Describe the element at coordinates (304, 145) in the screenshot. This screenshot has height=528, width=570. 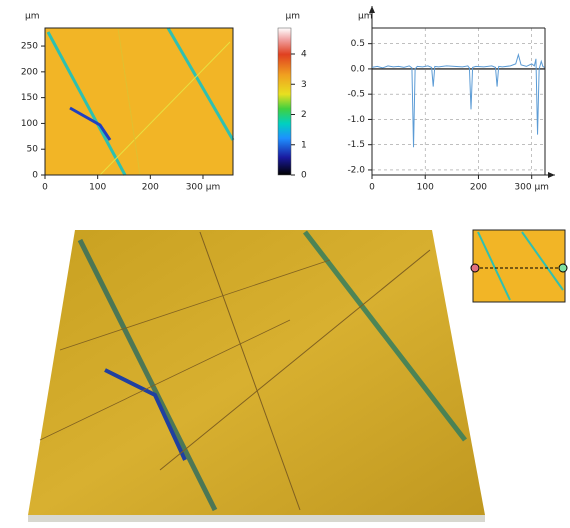
I see `y-tick-label: 1` at that location.